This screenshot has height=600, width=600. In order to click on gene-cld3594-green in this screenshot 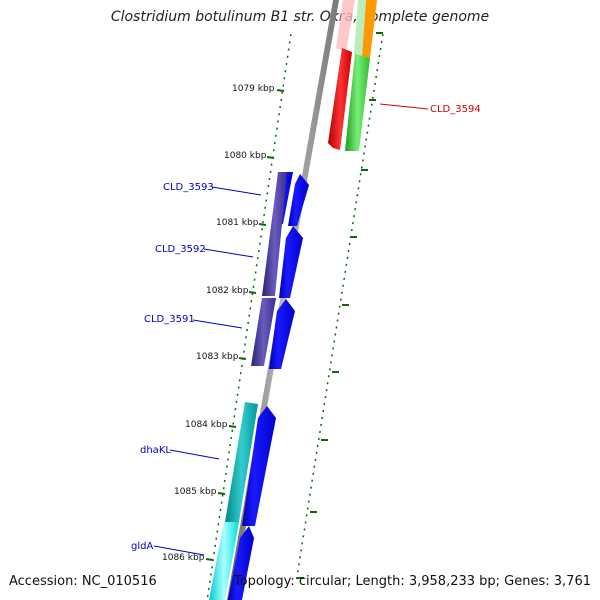, I will do `click(360, 28)`.